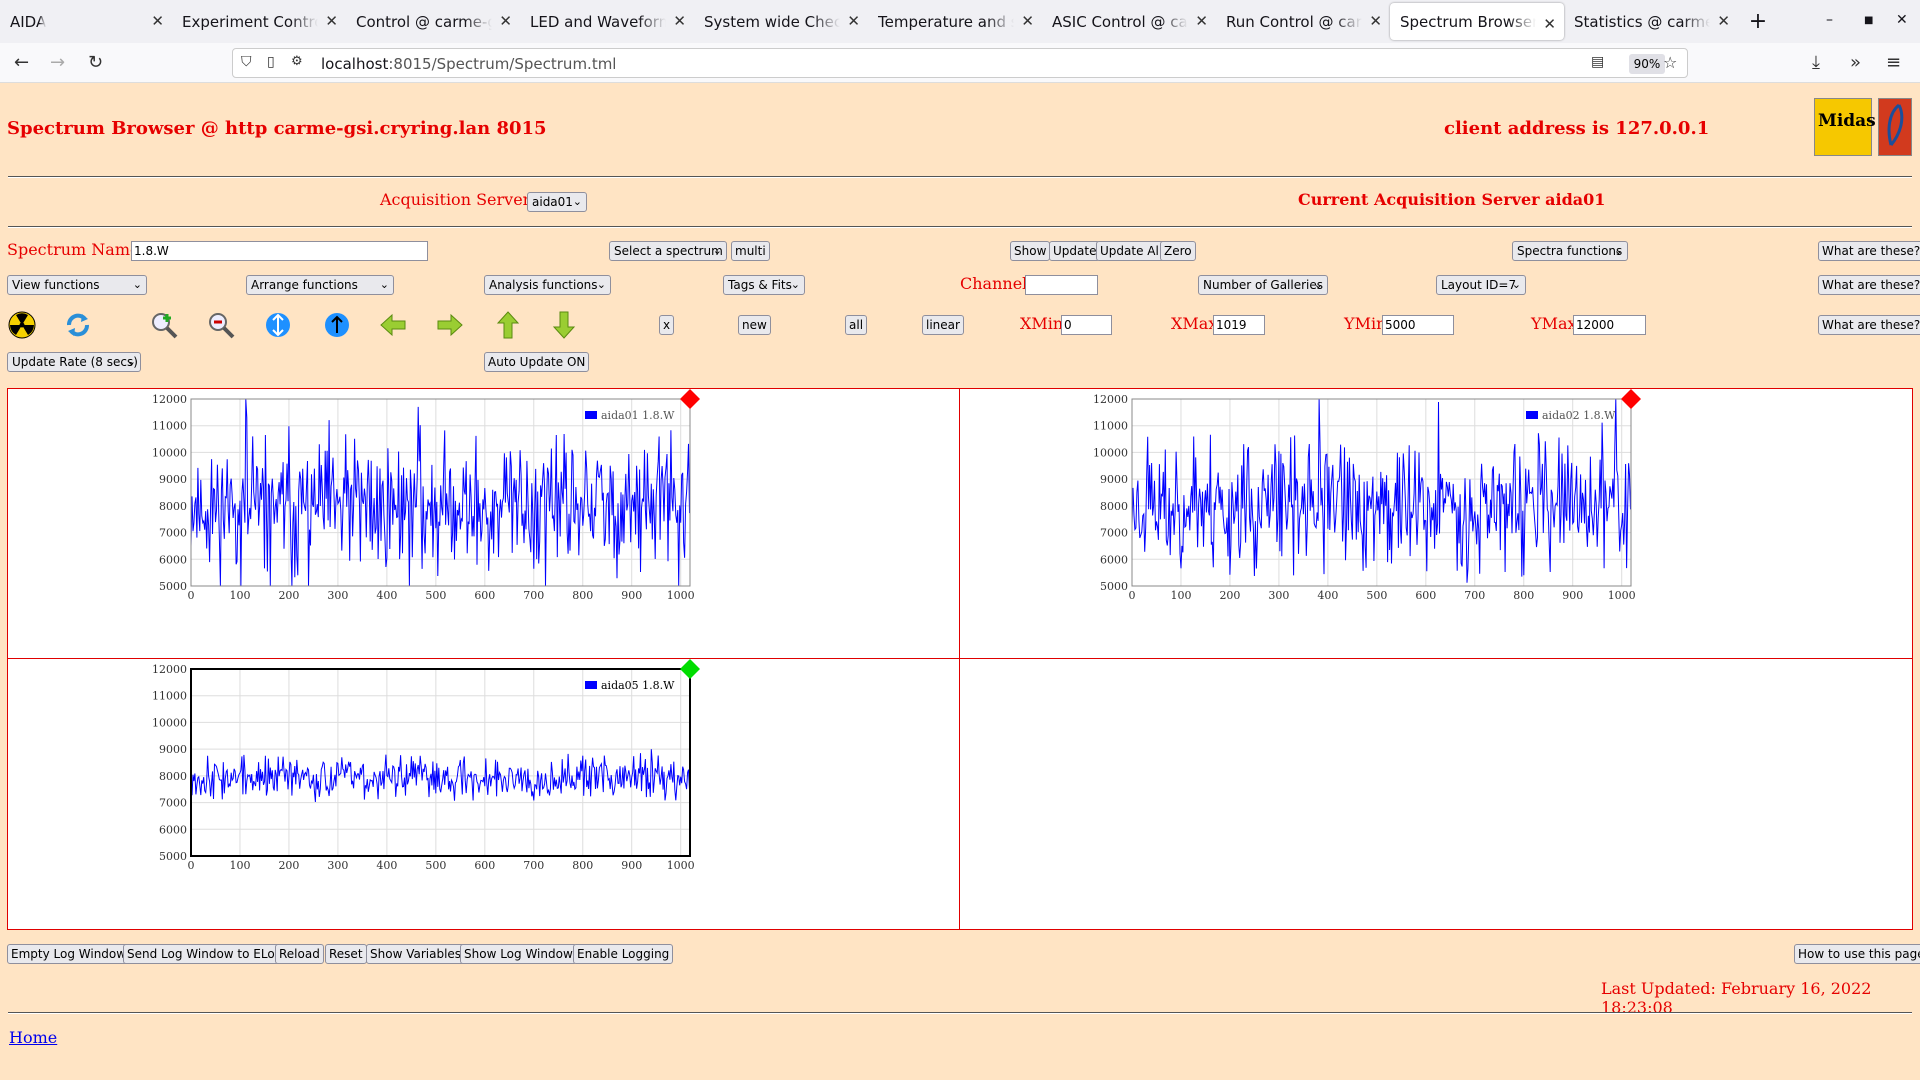  Describe the element at coordinates (518, 954) in the screenshot. I see `show-log-window-button: Show Log Window` at that location.